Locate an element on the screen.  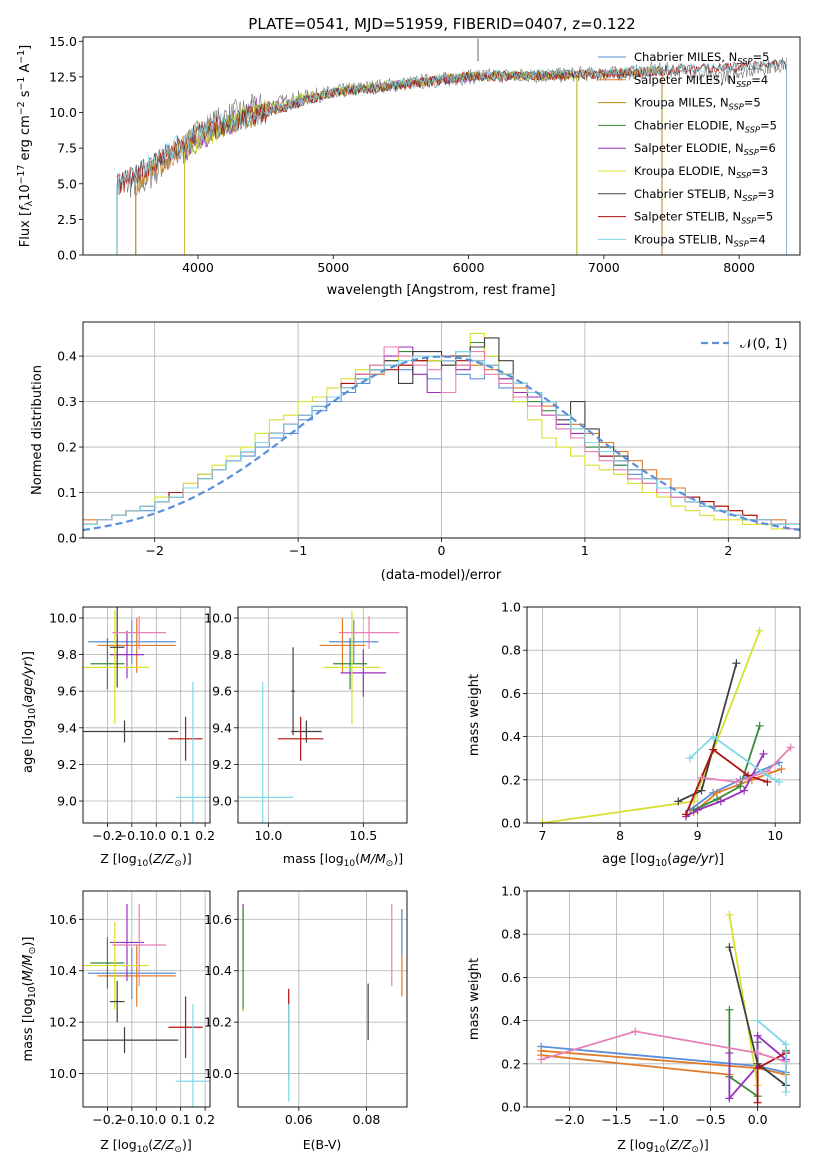
legend-label: Salpeter STELIB, NSSP=5 is located at coordinates (703, 218).